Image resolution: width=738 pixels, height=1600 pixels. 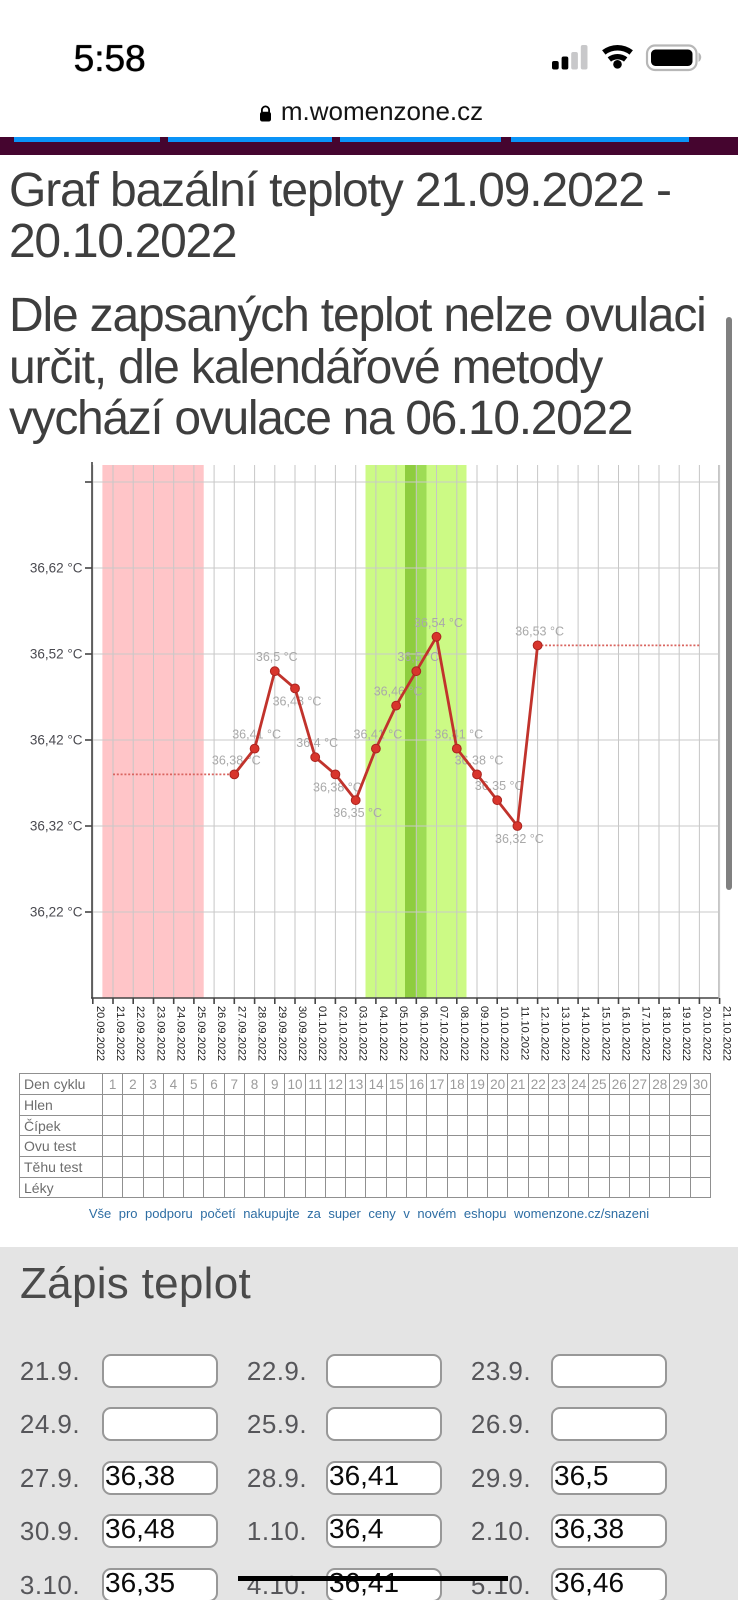 What do you see at coordinates (444, 1033) in the screenshot?
I see `svg-text: 07.10.2022` at bounding box center [444, 1033].